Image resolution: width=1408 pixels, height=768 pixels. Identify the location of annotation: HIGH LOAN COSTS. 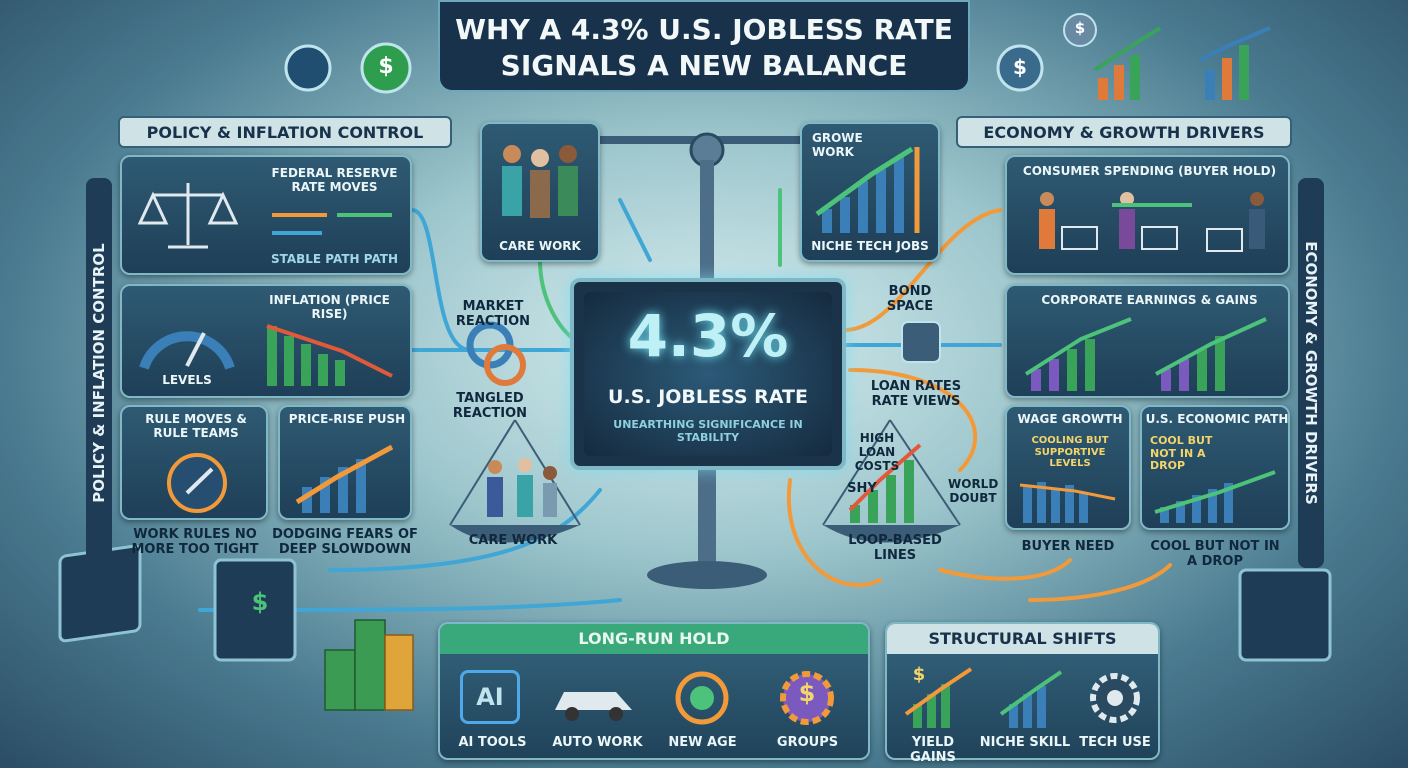
(877, 452).